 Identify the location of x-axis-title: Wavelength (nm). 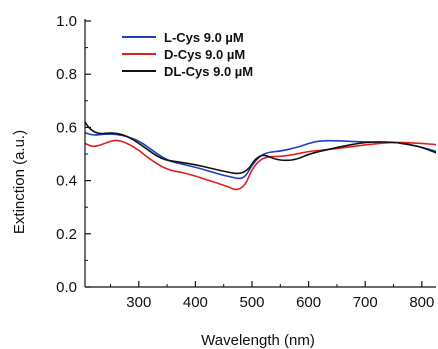
(258, 340).